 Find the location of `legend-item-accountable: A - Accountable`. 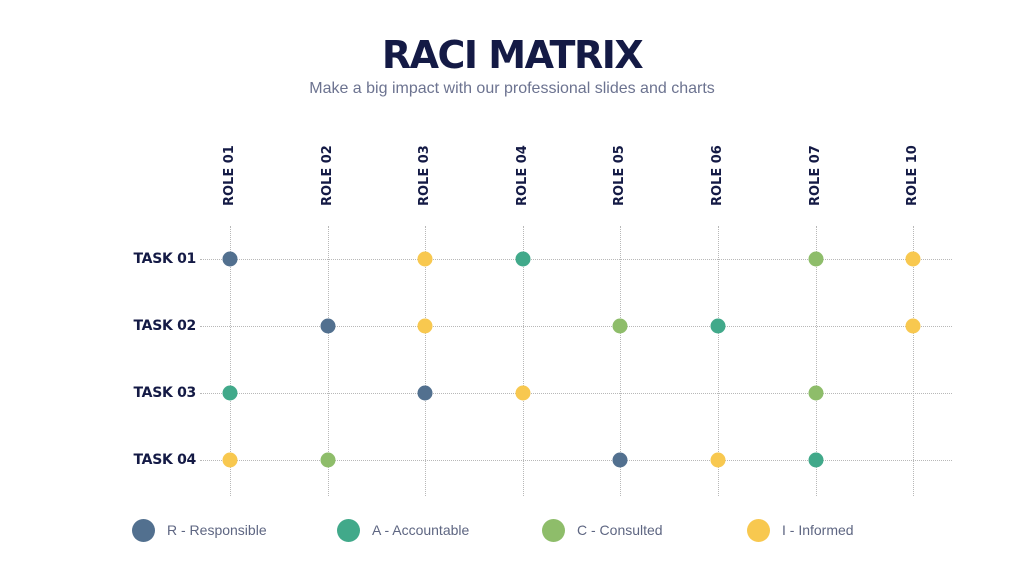

legend-item-accountable: A - Accountable is located at coordinates (403, 530).